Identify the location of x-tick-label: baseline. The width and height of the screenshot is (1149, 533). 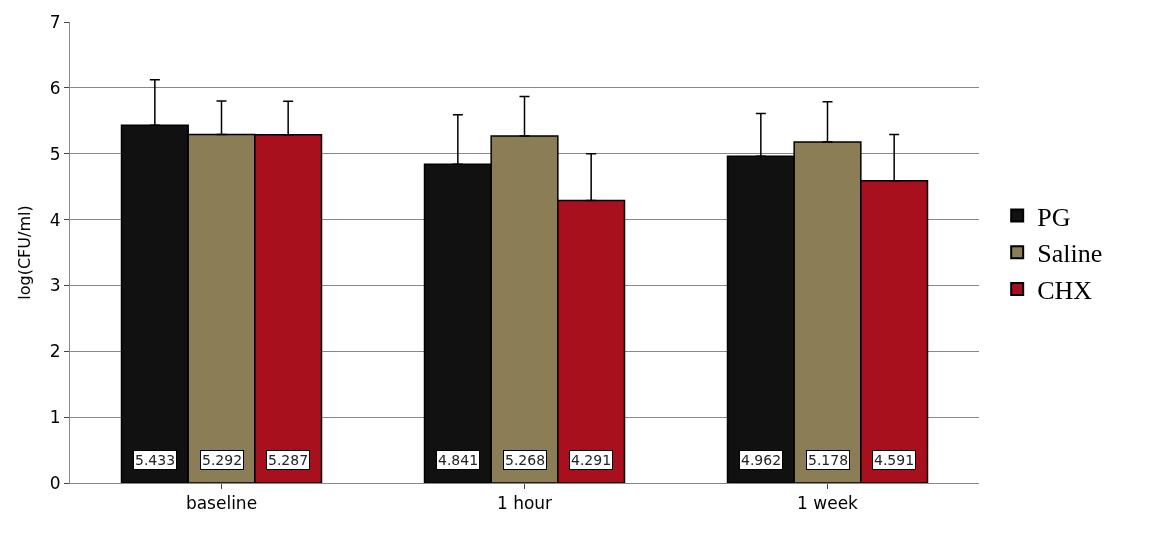
(221, 503).